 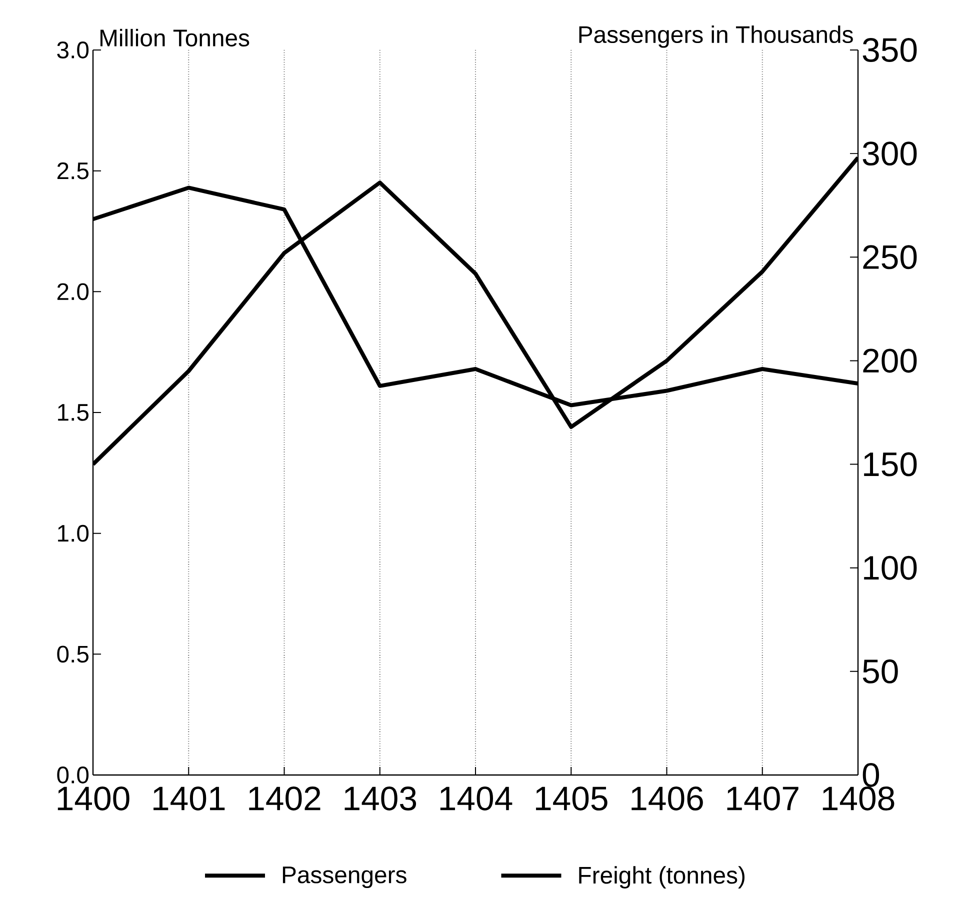 What do you see at coordinates (344, 877) in the screenshot?
I see `legend-label: Passengers` at bounding box center [344, 877].